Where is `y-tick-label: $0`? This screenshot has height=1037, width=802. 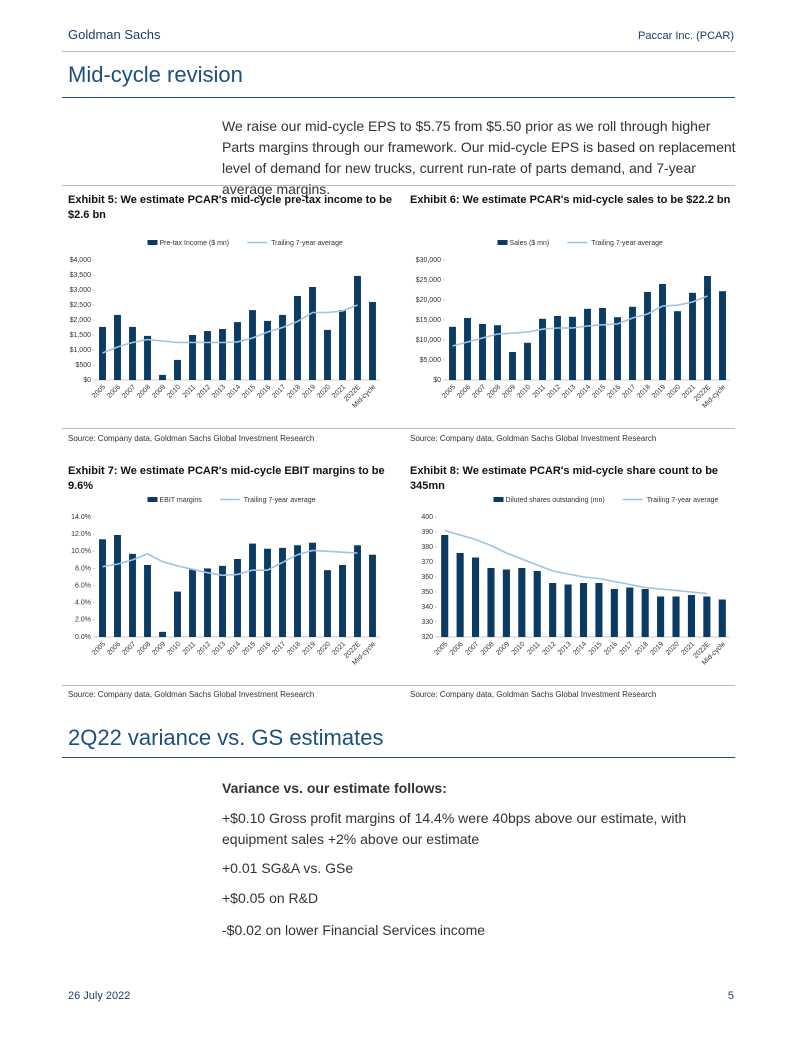
y-tick-label: $0 is located at coordinates (87, 380).